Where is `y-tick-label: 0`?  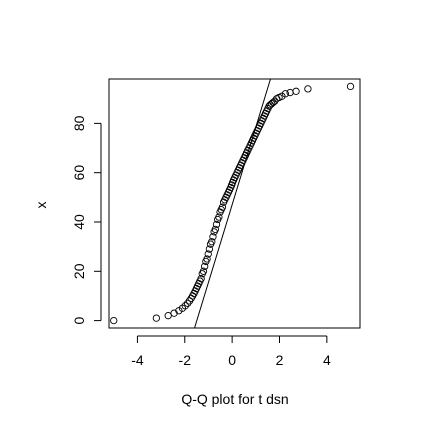
y-tick-label: 0 is located at coordinates (79, 321).